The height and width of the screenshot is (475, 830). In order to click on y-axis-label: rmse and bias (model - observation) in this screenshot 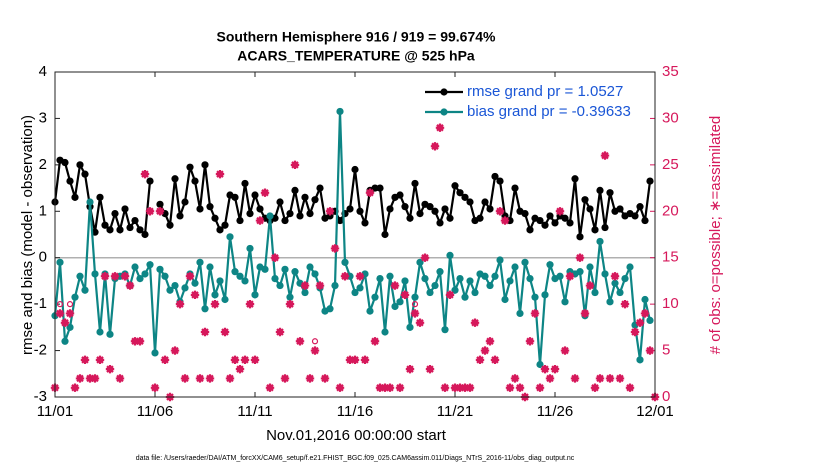, I will do `click(27, 235)`.